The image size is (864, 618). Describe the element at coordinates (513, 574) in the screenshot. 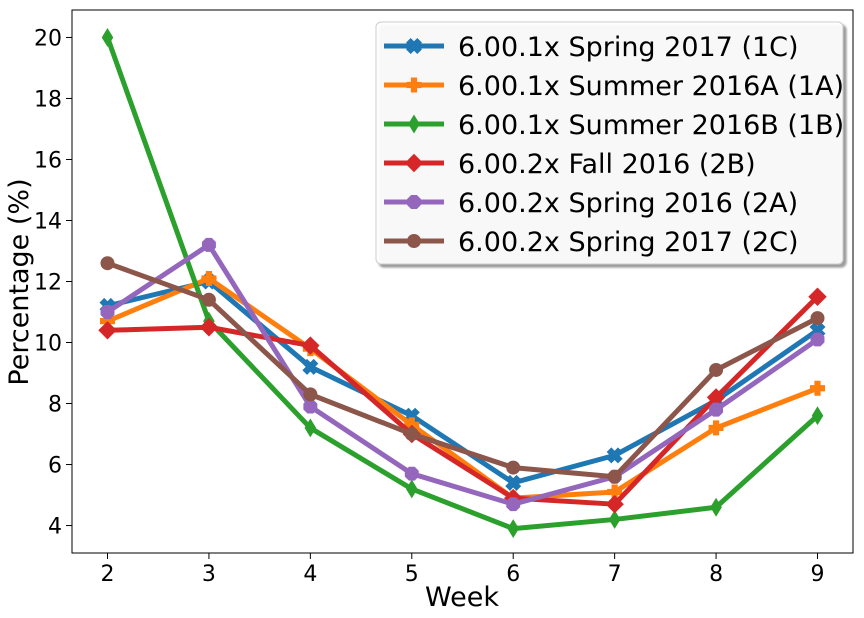

I see `x-tick-label: 6` at that location.